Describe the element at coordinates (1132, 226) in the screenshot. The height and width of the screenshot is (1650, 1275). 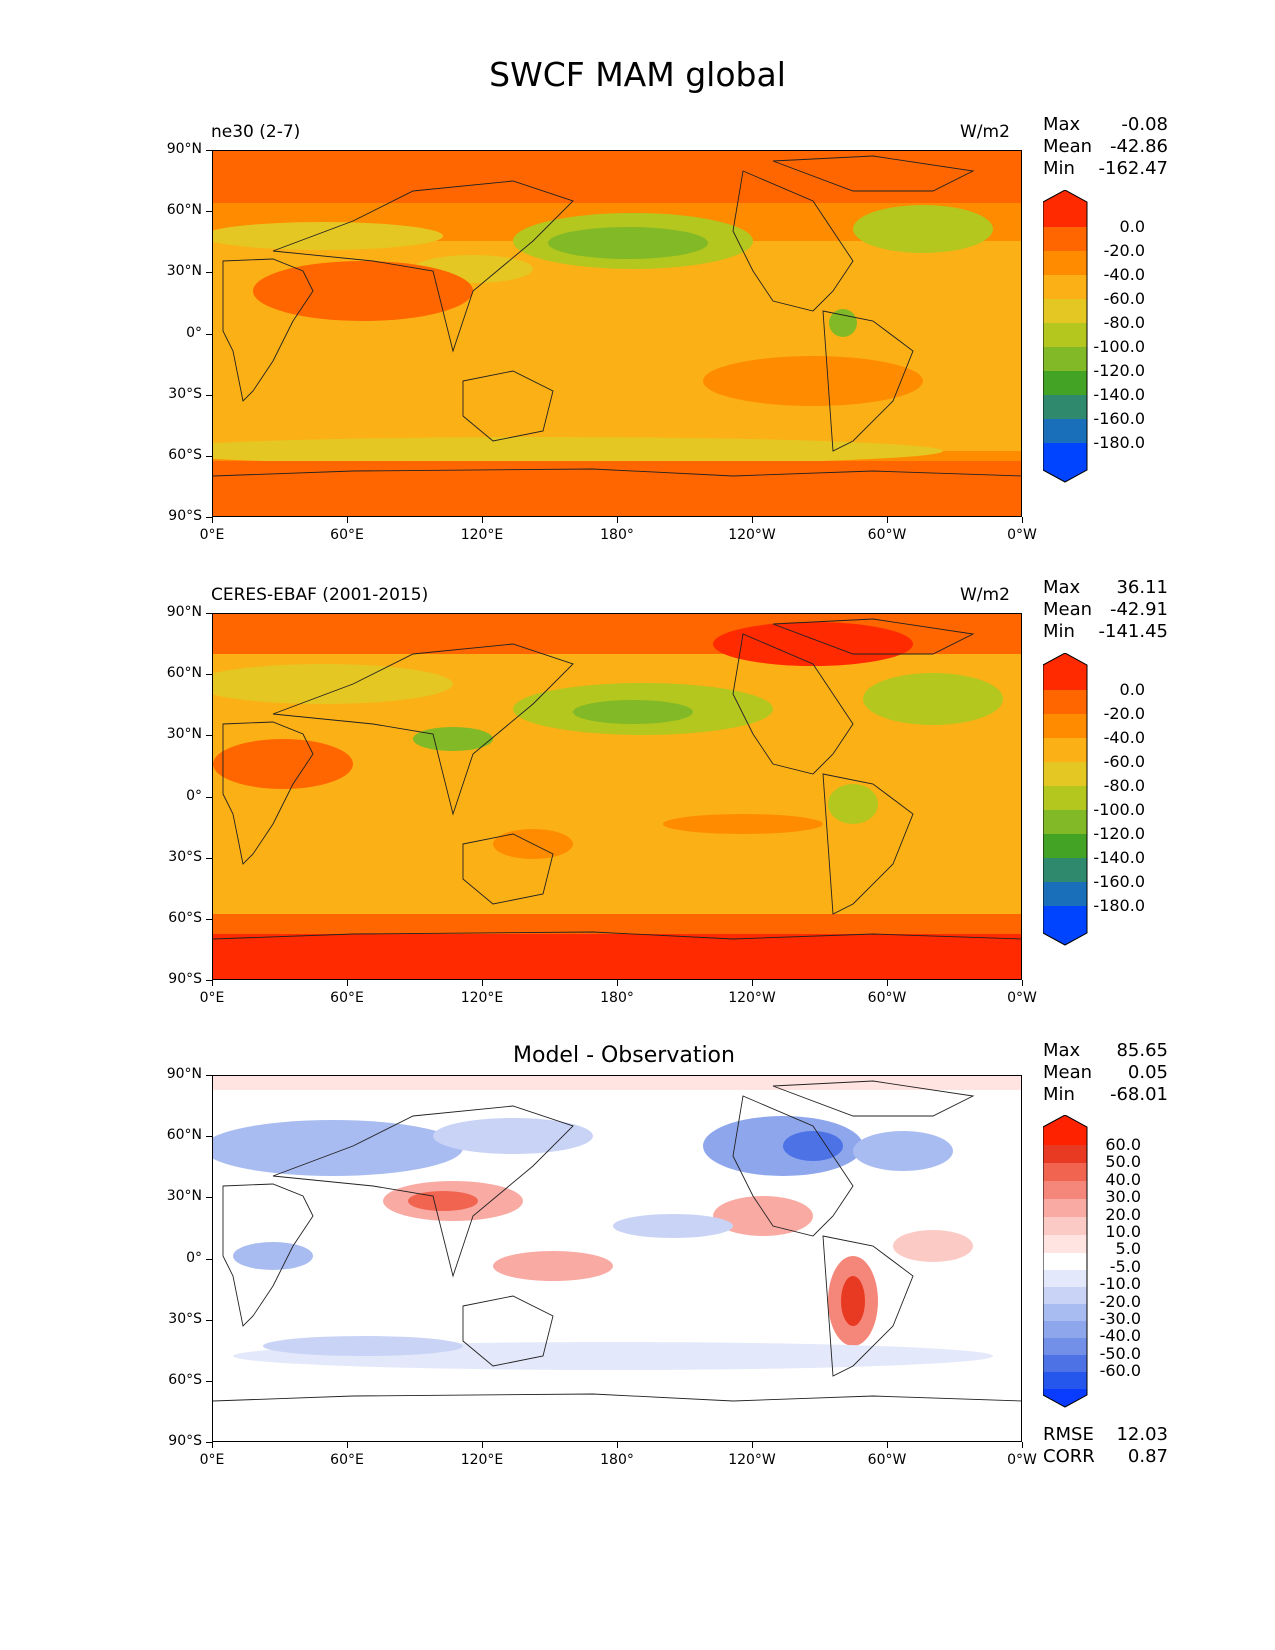
I see `panel-1-colorbar-label: 0.0` at that location.